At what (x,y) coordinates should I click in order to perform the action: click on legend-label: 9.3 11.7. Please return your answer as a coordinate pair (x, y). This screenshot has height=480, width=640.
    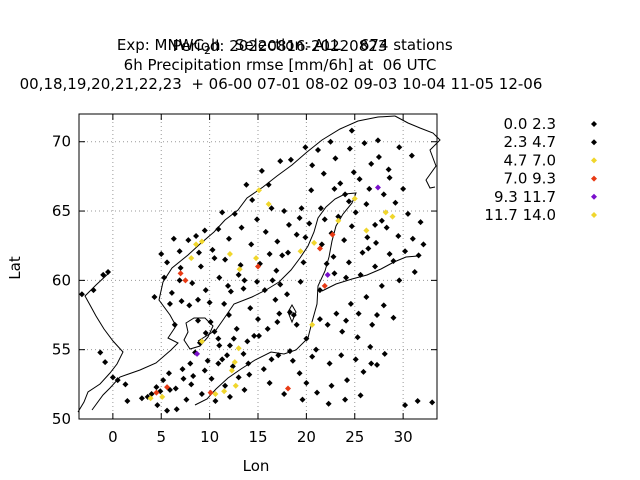
    Looking at the image, I should click on (525, 197).